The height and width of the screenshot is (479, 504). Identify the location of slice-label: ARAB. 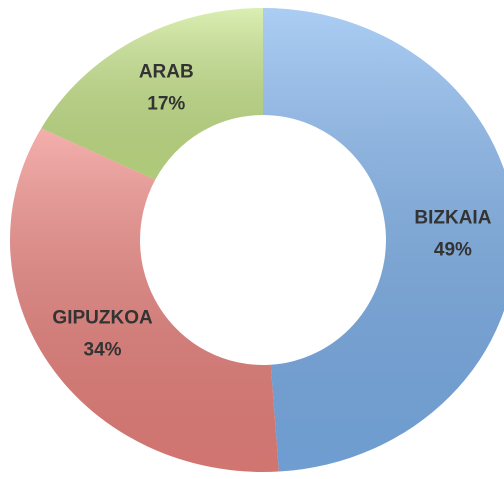
(166, 72).